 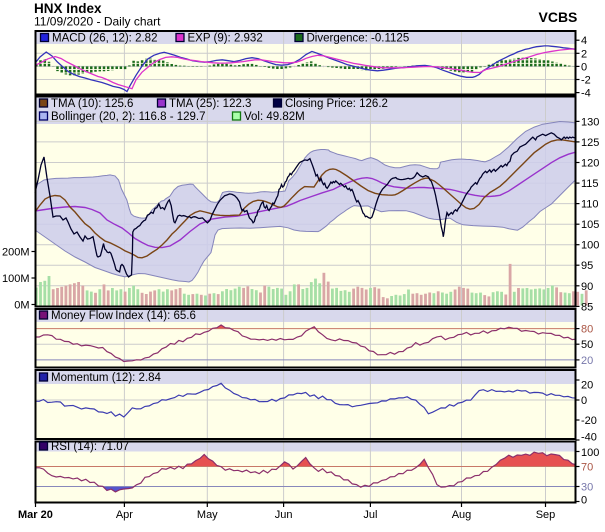 I want to click on svg-text: Closing Price: 126.2, so click(x=336, y=104).